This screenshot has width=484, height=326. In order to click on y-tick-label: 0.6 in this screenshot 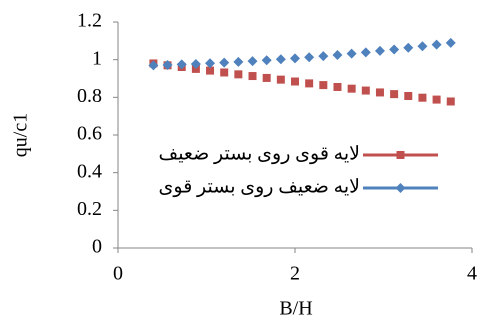, I will do `click(89, 134)`.